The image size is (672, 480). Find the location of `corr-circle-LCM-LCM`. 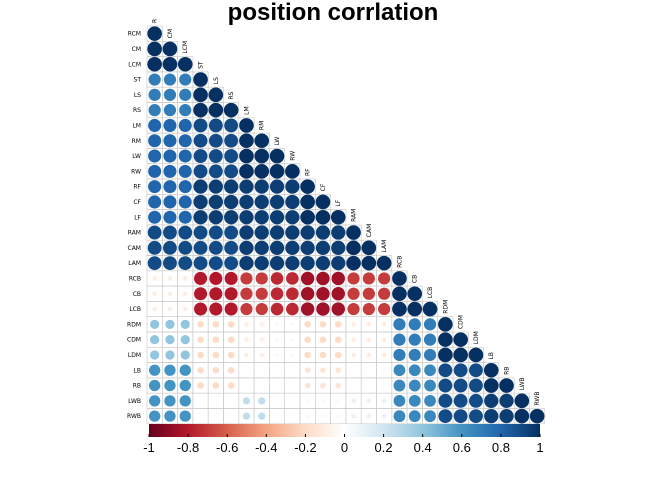

corr-circle-LCM-LCM is located at coordinates (185, 64).